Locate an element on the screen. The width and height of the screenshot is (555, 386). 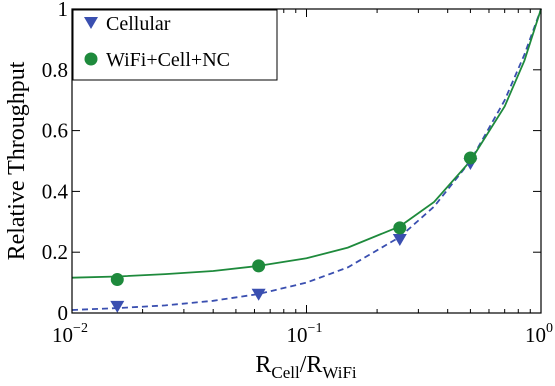
legend-cellular-label: Cellular is located at coordinates (138, 24).